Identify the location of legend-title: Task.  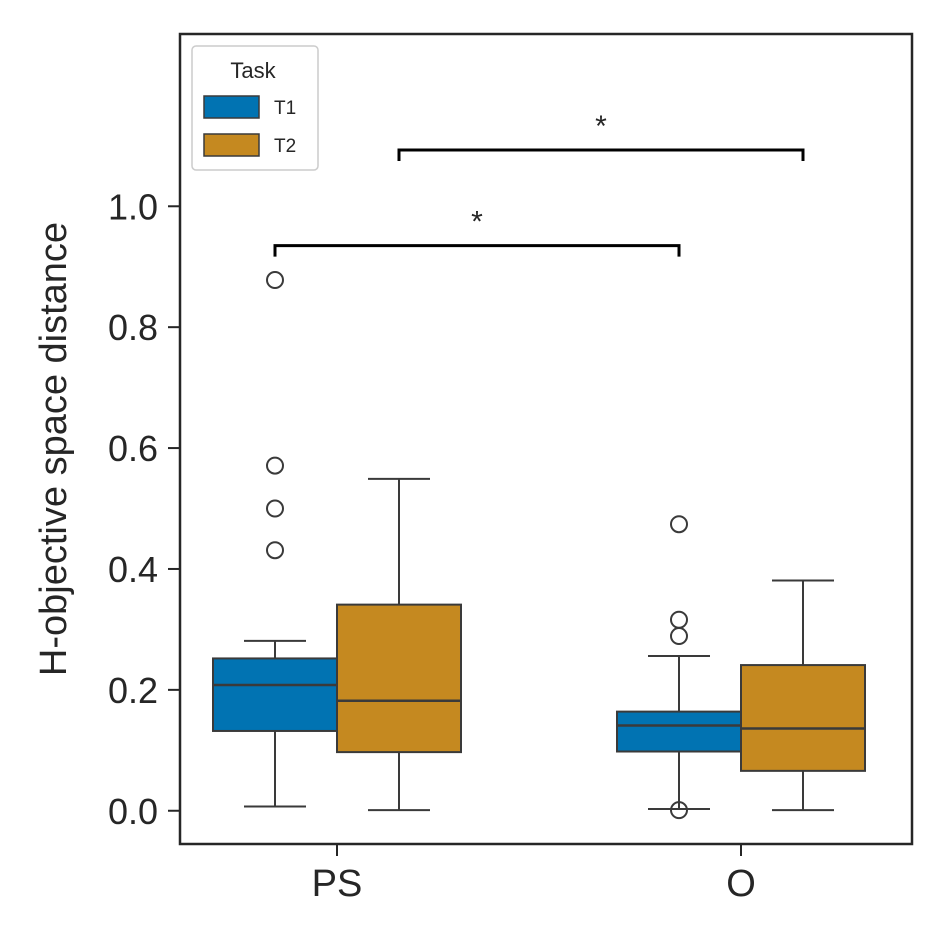
(253, 70).